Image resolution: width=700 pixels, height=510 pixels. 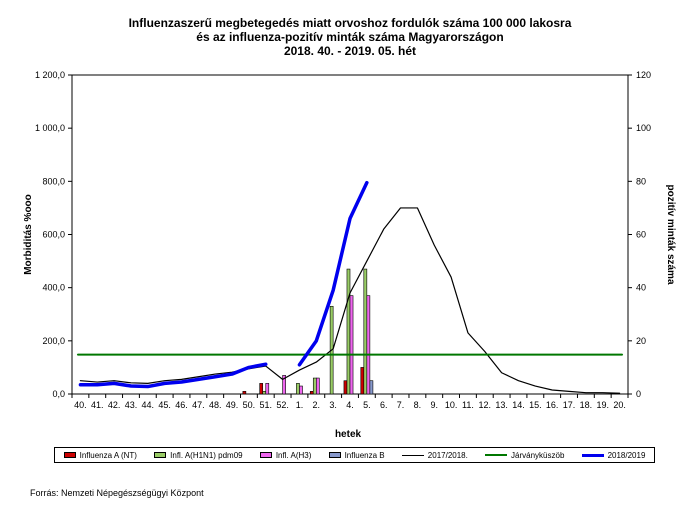 What do you see at coordinates (333, 405) in the screenshot?
I see `x-tick-label: 3.` at bounding box center [333, 405].